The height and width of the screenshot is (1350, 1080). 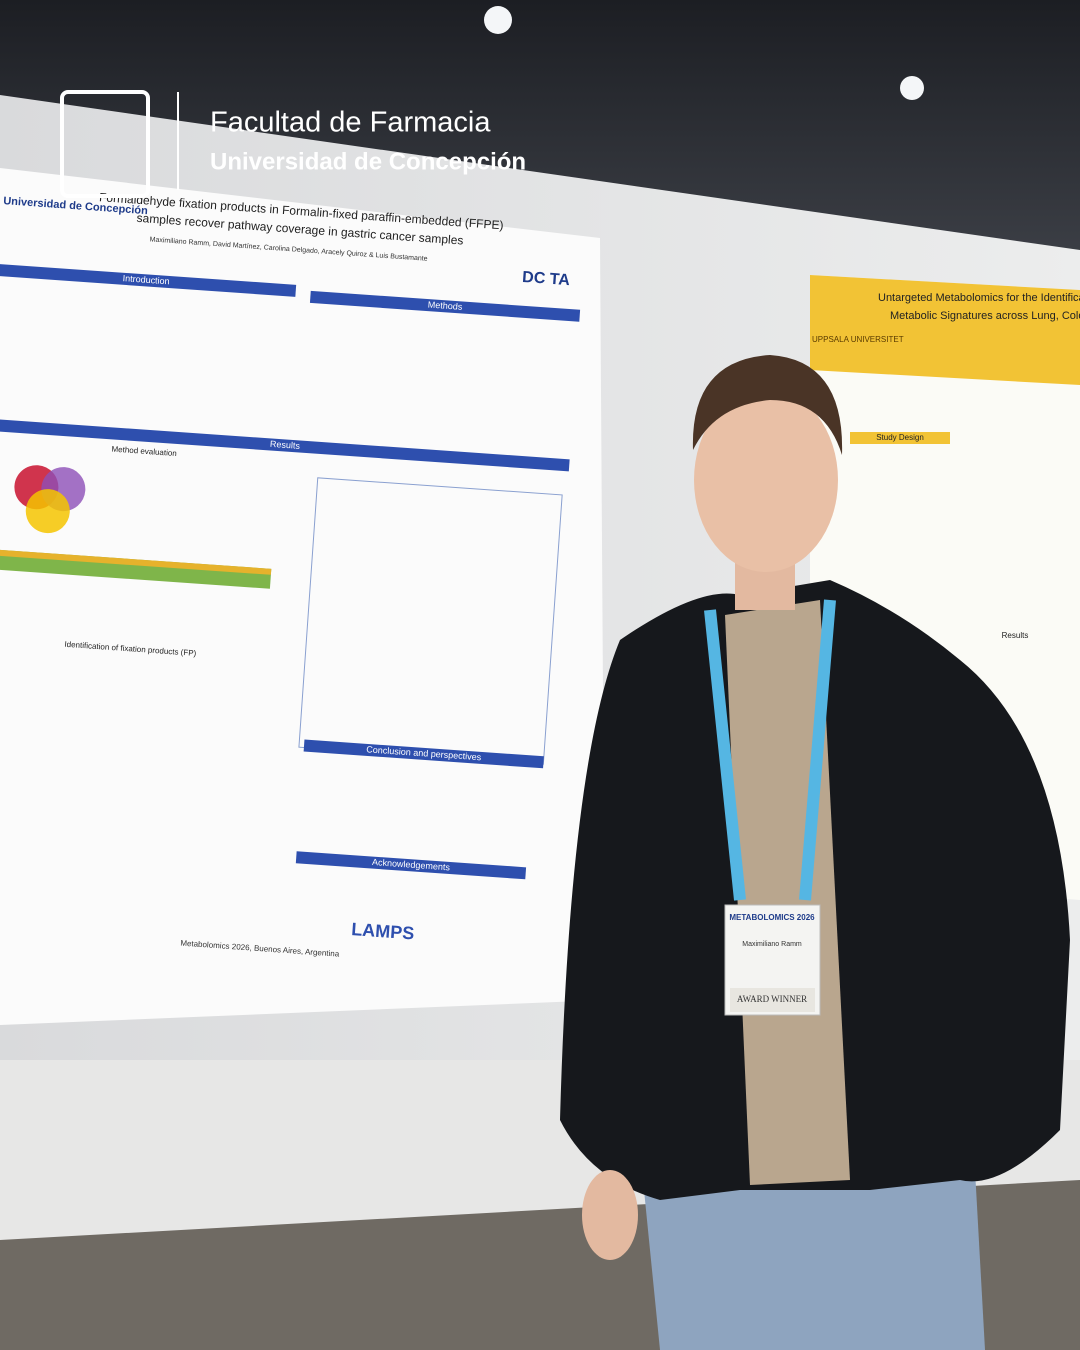 What do you see at coordinates (770, 750) in the screenshot?
I see `lanyard` at bounding box center [770, 750].